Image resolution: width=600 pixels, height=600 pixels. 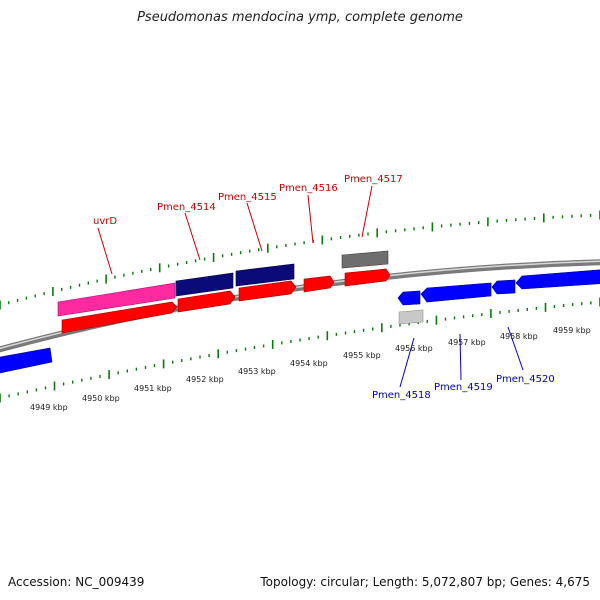 I want to click on forward-gene-row, so click(x=223, y=283).